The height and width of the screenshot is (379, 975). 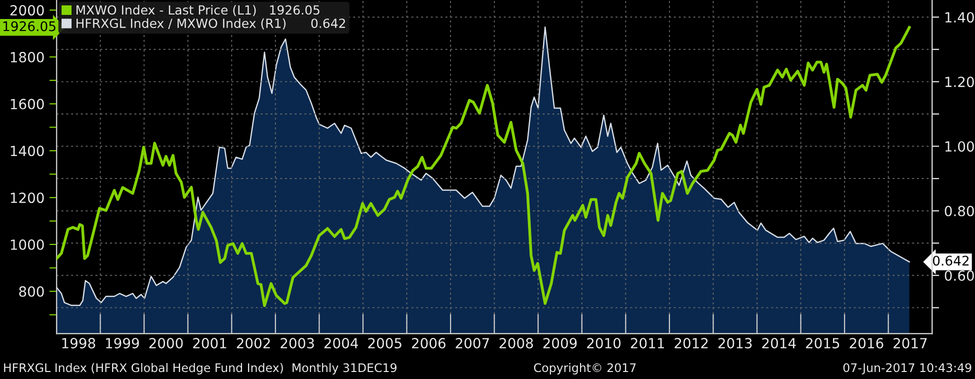 What do you see at coordinates (341, 343) in the screenshot?
I see `x-tick-label: 2004` at bounding box center [341, 343].